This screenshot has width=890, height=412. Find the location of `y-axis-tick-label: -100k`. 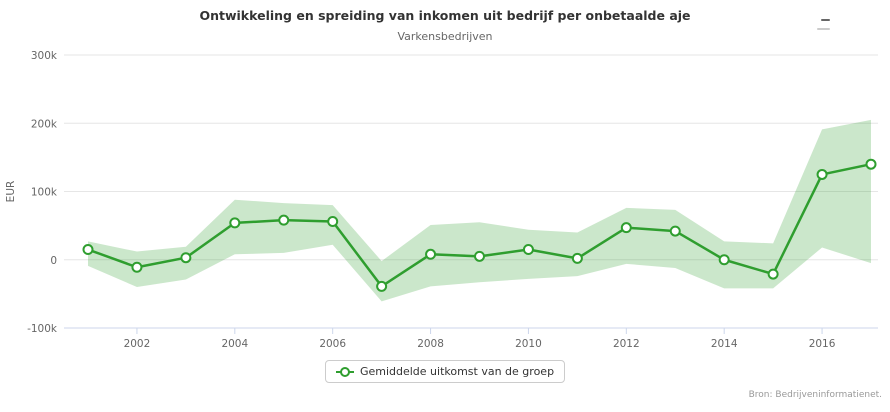

y-axis-tick-label: -100k is located at coordinates (42, 329).